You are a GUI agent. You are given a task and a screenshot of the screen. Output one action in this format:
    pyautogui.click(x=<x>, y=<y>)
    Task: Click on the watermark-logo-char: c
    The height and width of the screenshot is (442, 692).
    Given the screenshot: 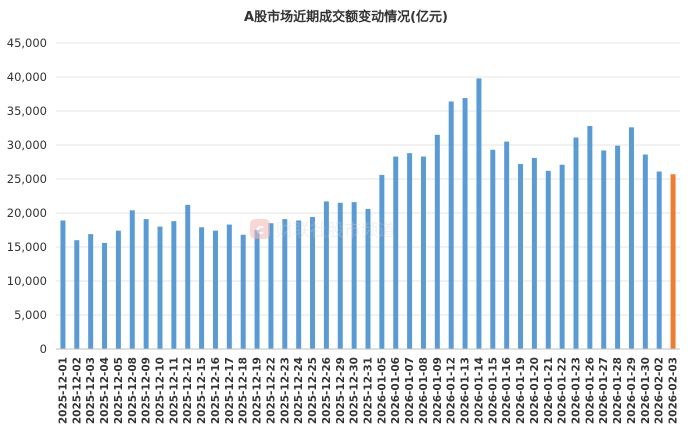 What is the action you would take?
    pyautogui.click(x=260, y=230)
    